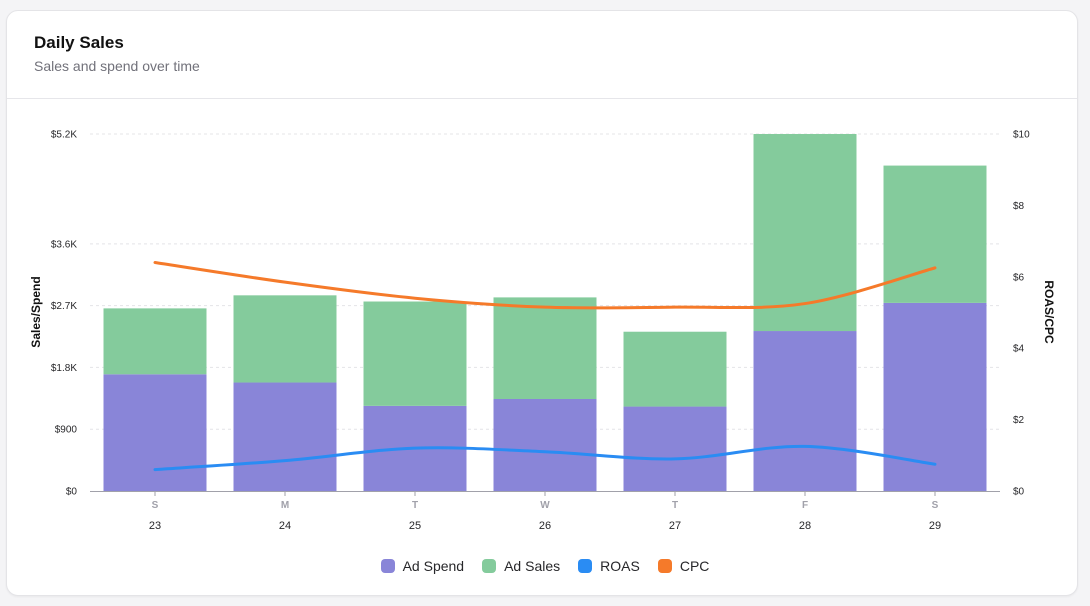 The width and height of the screenshot is (1090, 606). I want to click on y2-tick-label: $6, so click(1019, 277).